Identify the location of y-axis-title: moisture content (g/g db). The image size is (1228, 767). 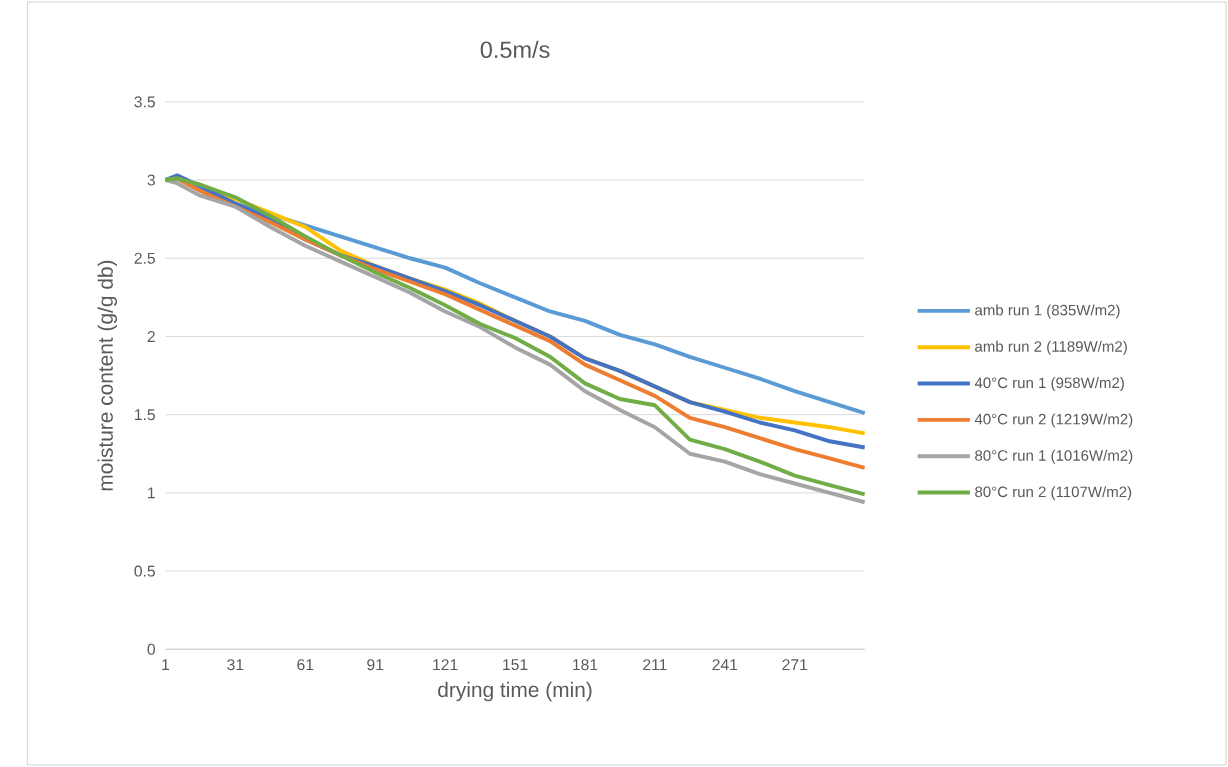
(107, 375).